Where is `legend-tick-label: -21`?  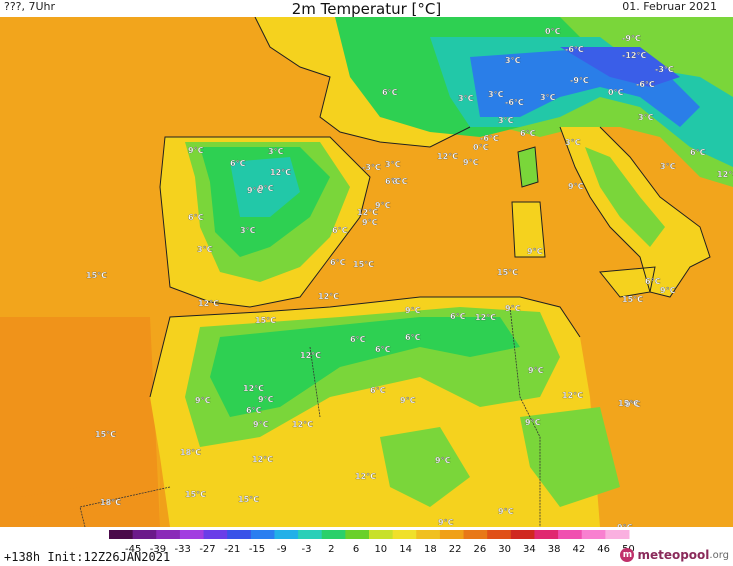
legend-tick-label: -21 is located at coordinates (232, 549).